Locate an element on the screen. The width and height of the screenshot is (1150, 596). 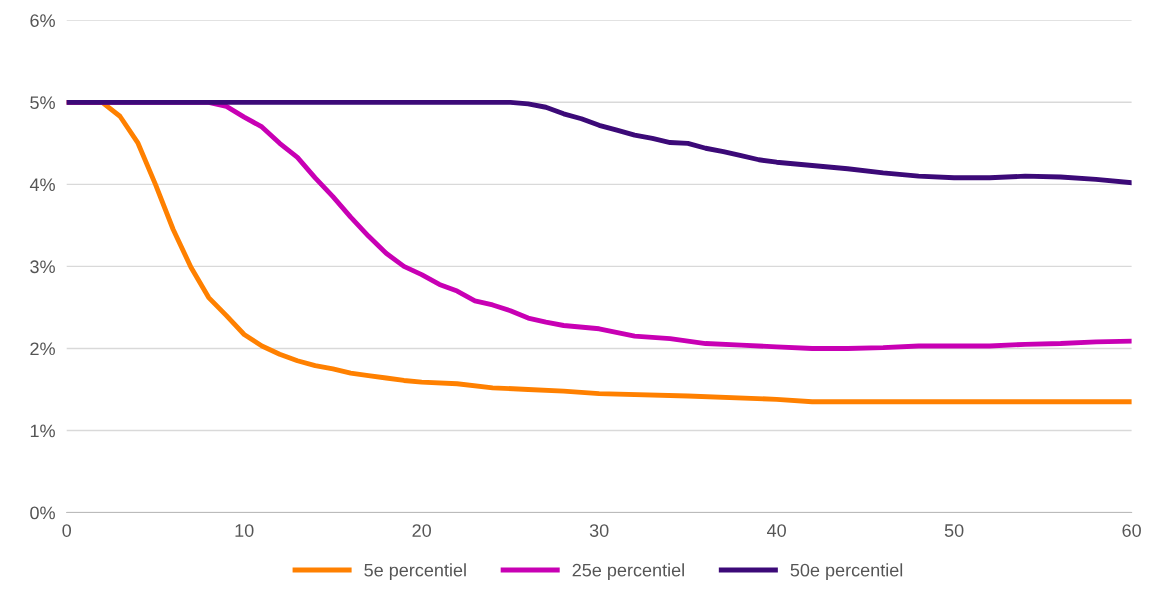
y-tick-label: 0% is located at coordinates (42, 513).